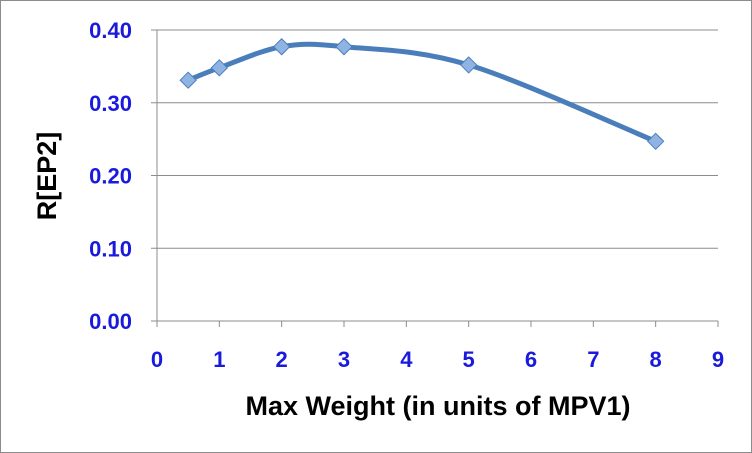  Describe the element at coordinates (656, 359) in the screenshot. I see `x-tick-label: 8` at that location.